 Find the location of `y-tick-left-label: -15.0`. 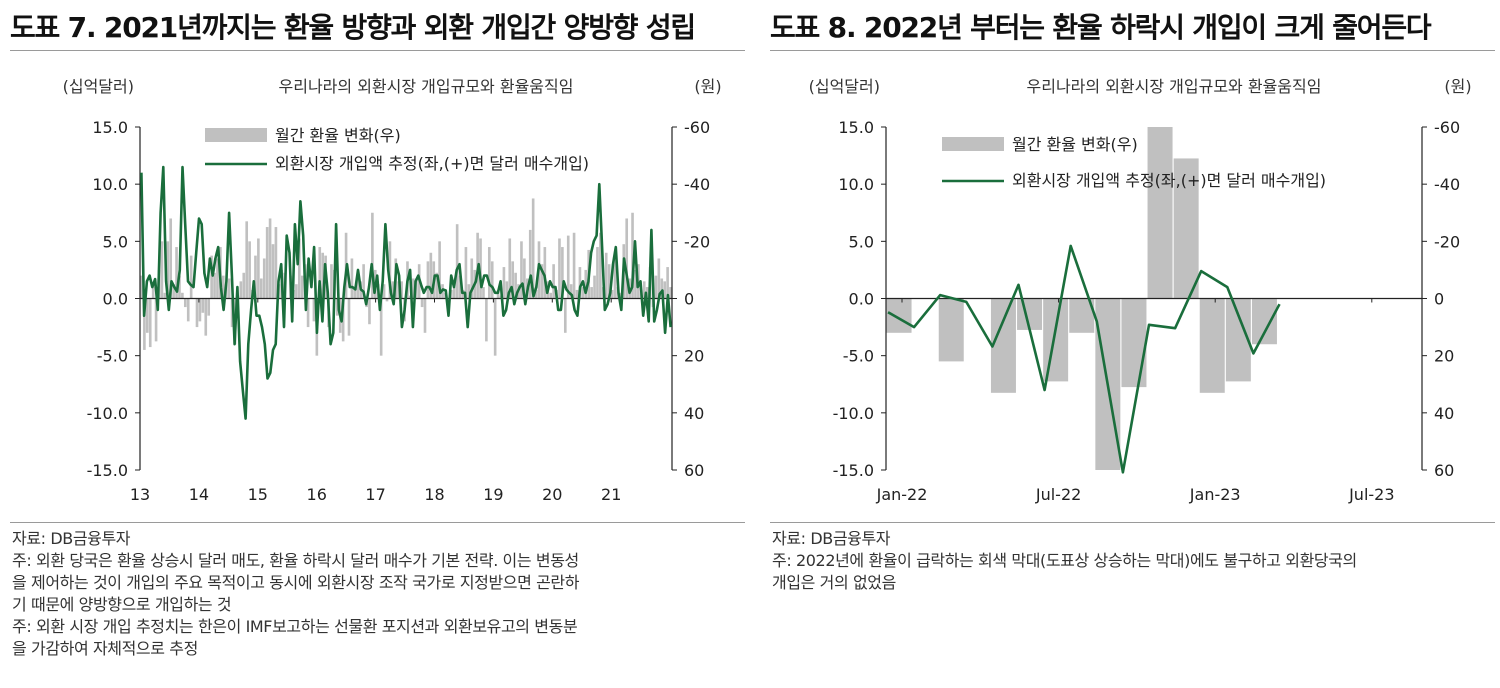

y-tick-left-label: -15.0 is located at coordinates (853, 470).